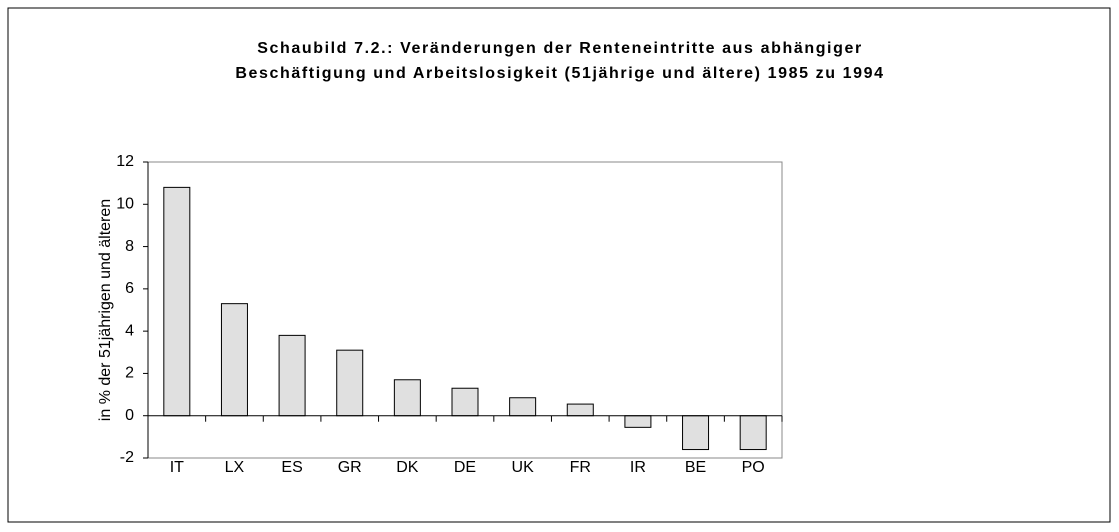 The image size is (1119, 532). I want to click on x-tick-label: DE, so click(465, 467).